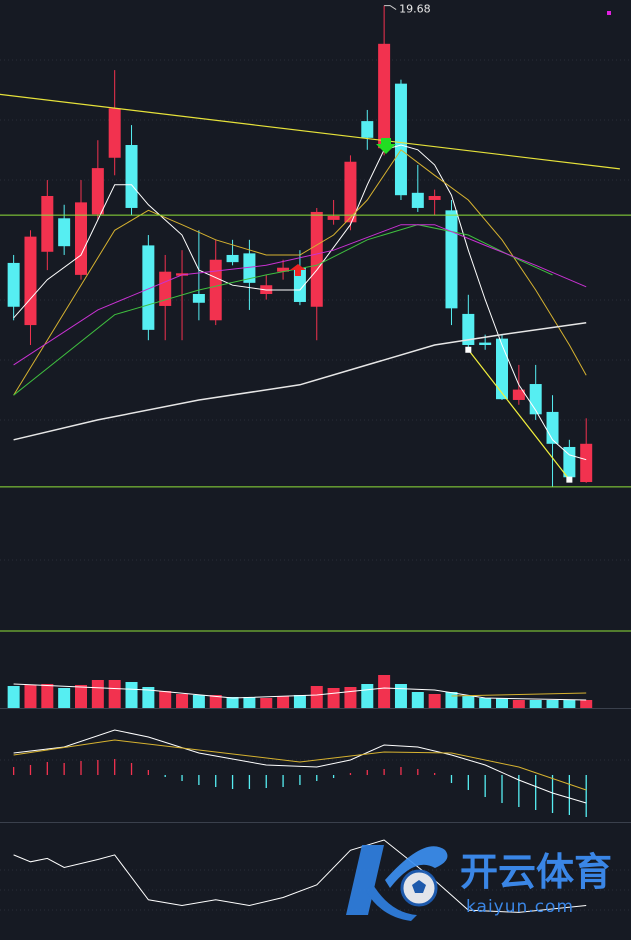 The image size is (631, 940). What do you see at coordinates (419, 886) in the screenshot?
I see `logo-ball-patch` at bounding box center [419, 886].